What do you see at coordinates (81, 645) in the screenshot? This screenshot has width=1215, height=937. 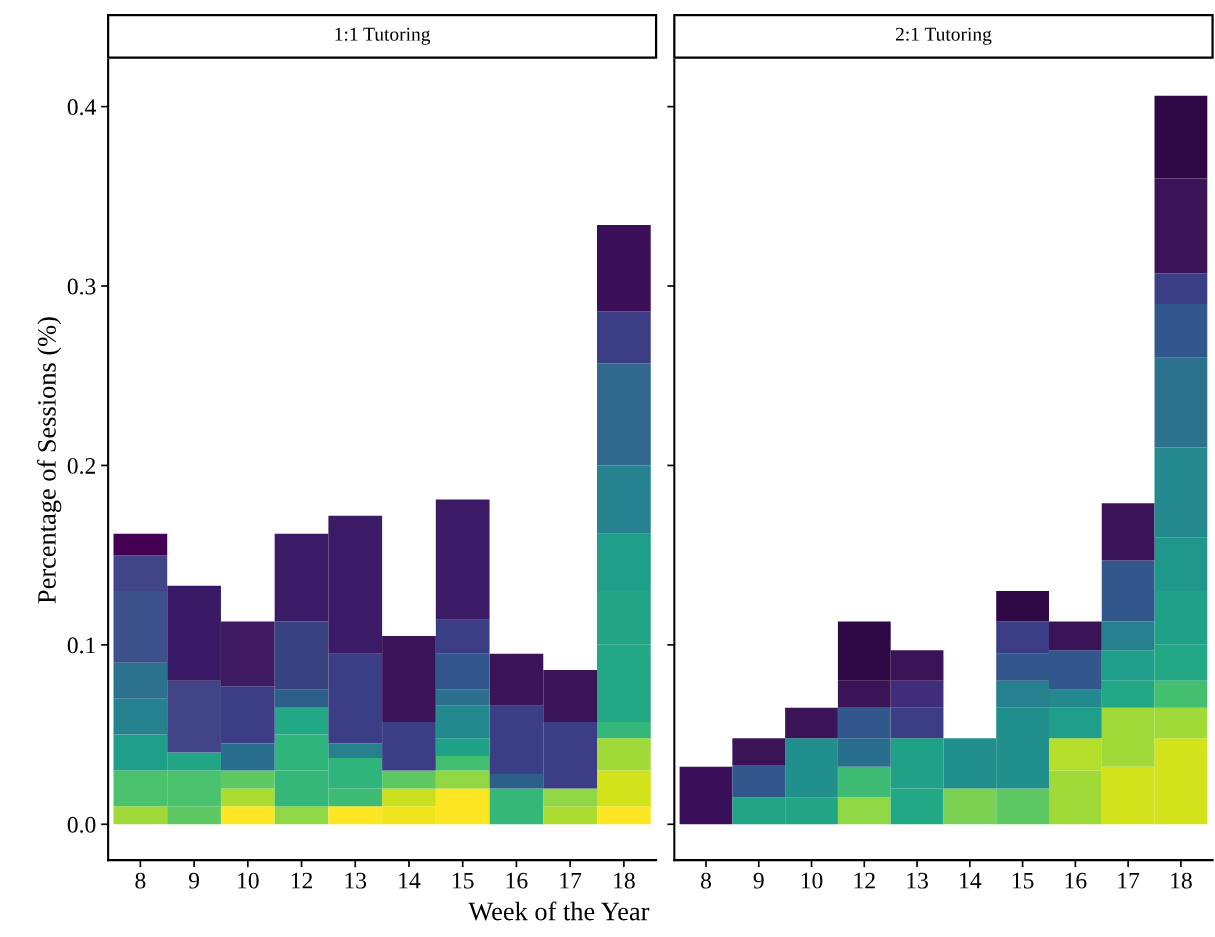 I see `y-tick-label: 0.1` at bounding box center [81, 645].